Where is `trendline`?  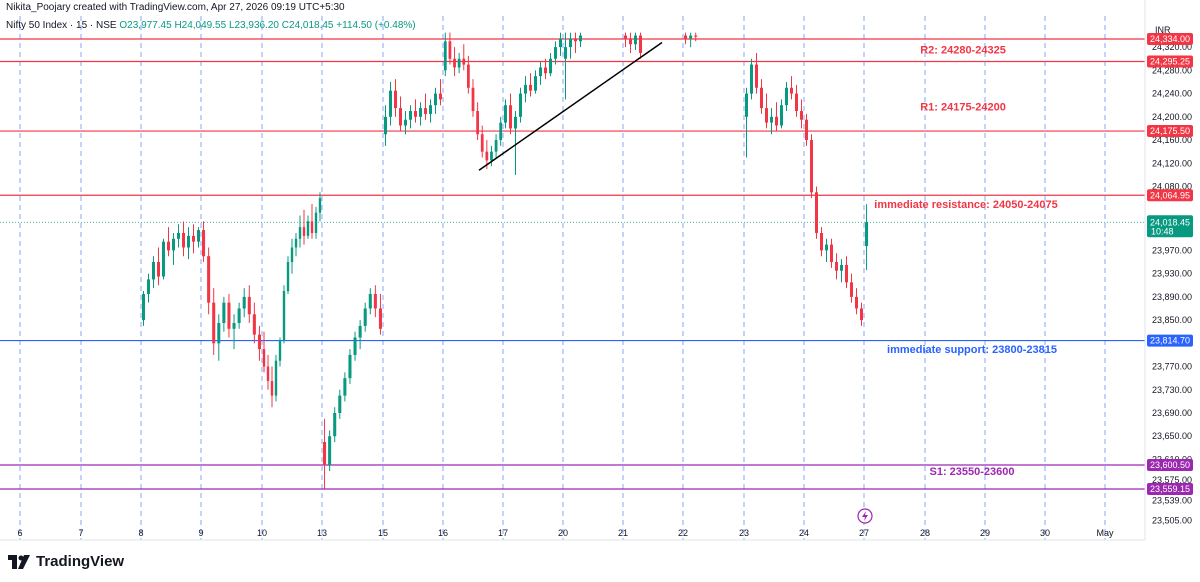 trendline is located at coordinates (570, 106).